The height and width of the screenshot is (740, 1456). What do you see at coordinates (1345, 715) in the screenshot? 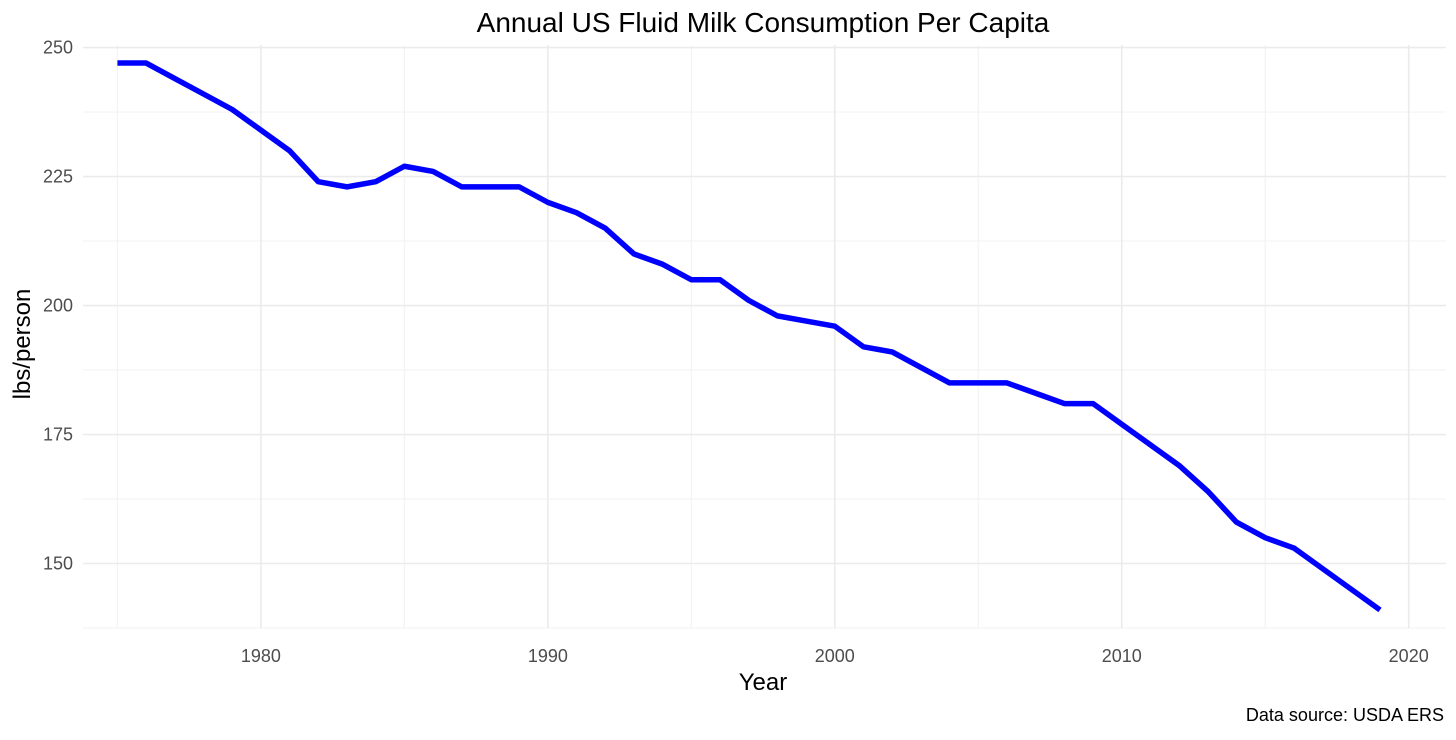
I see `chart-caption: Data source: USDA ERS` at bounding box center [1345, 715].